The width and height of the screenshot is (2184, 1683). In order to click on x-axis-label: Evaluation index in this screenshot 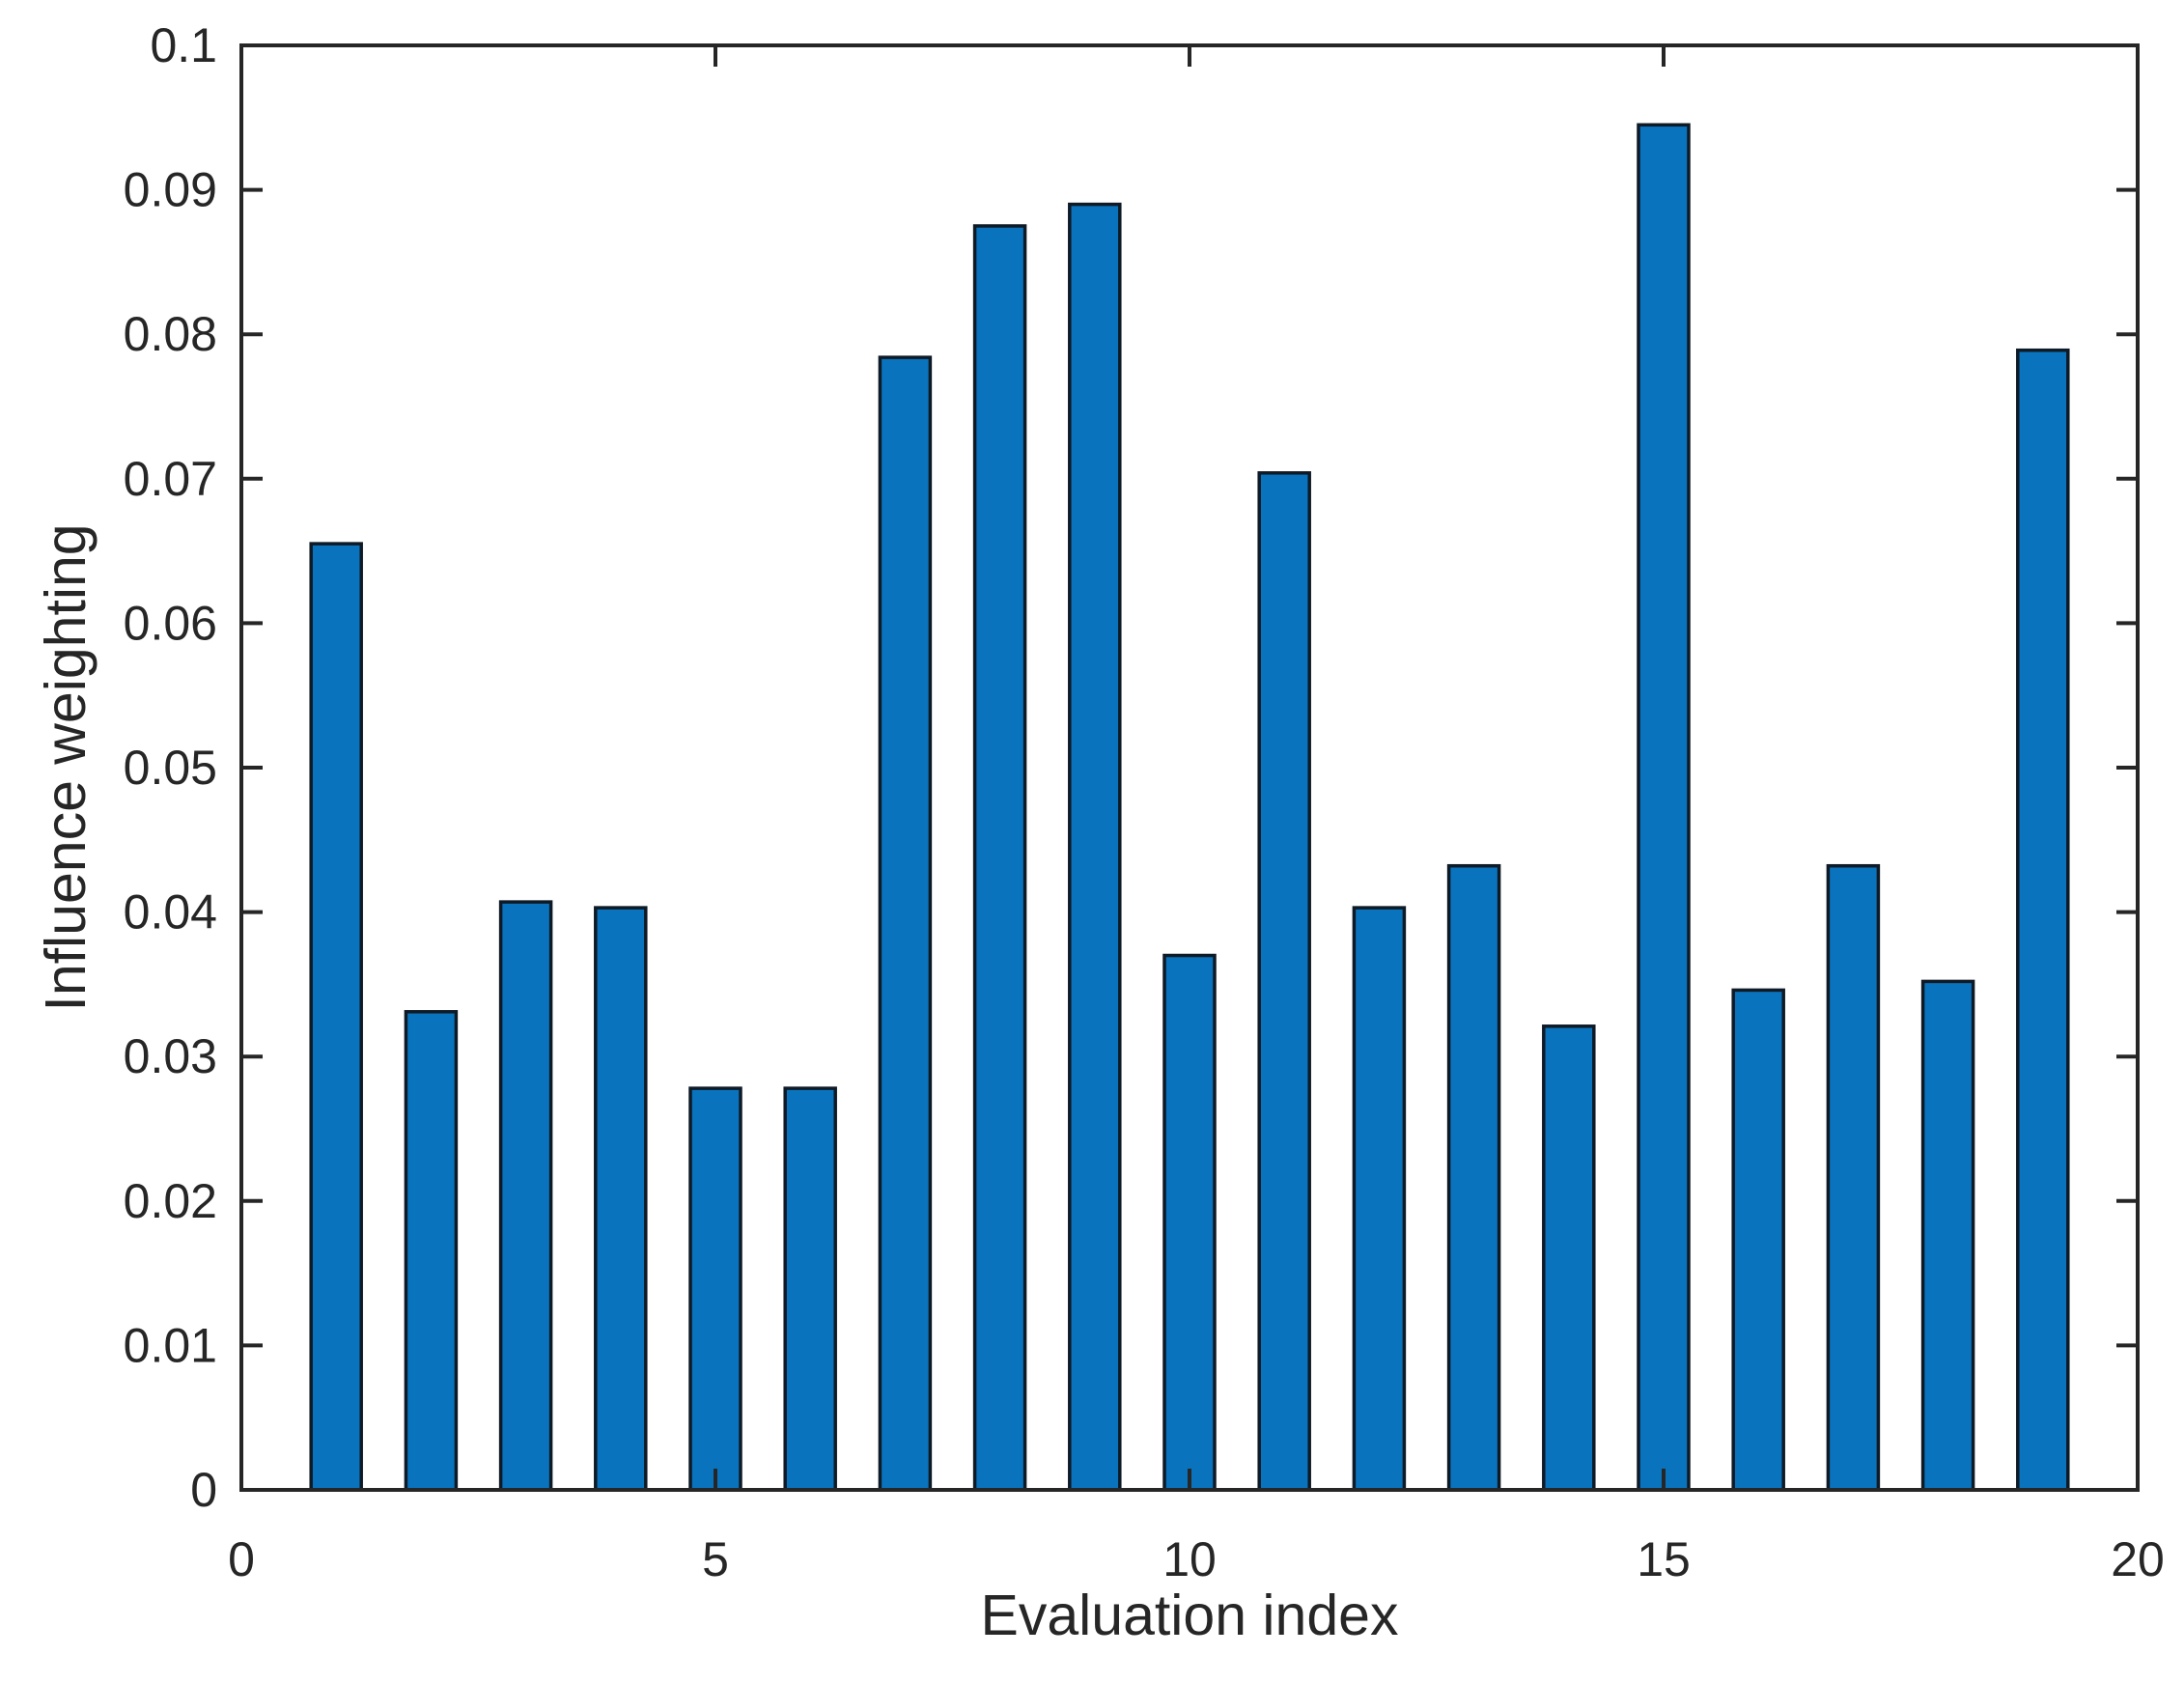, I will do `click(1190, 1615)`.